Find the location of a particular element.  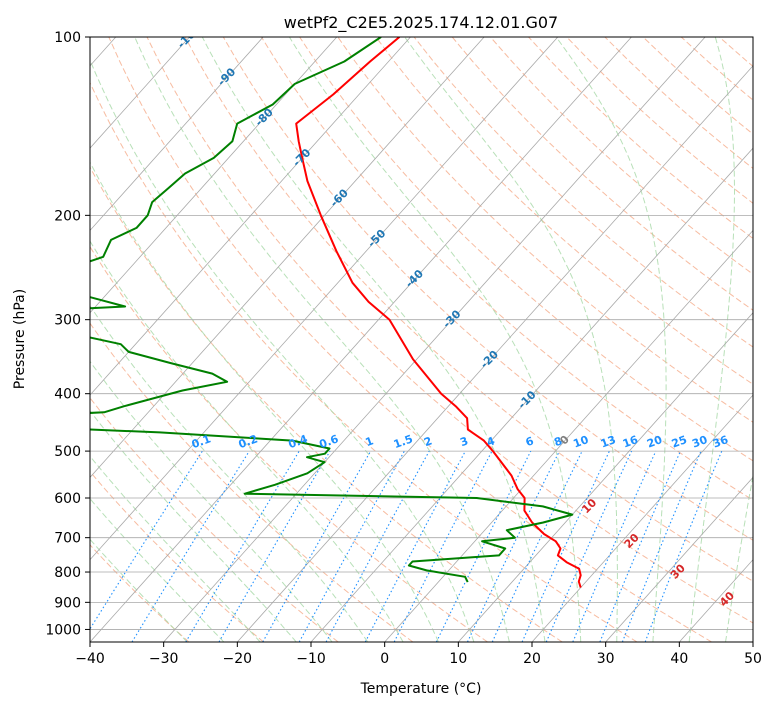

mixing-ratio-label: 8 is located at coordinates (558, 441).